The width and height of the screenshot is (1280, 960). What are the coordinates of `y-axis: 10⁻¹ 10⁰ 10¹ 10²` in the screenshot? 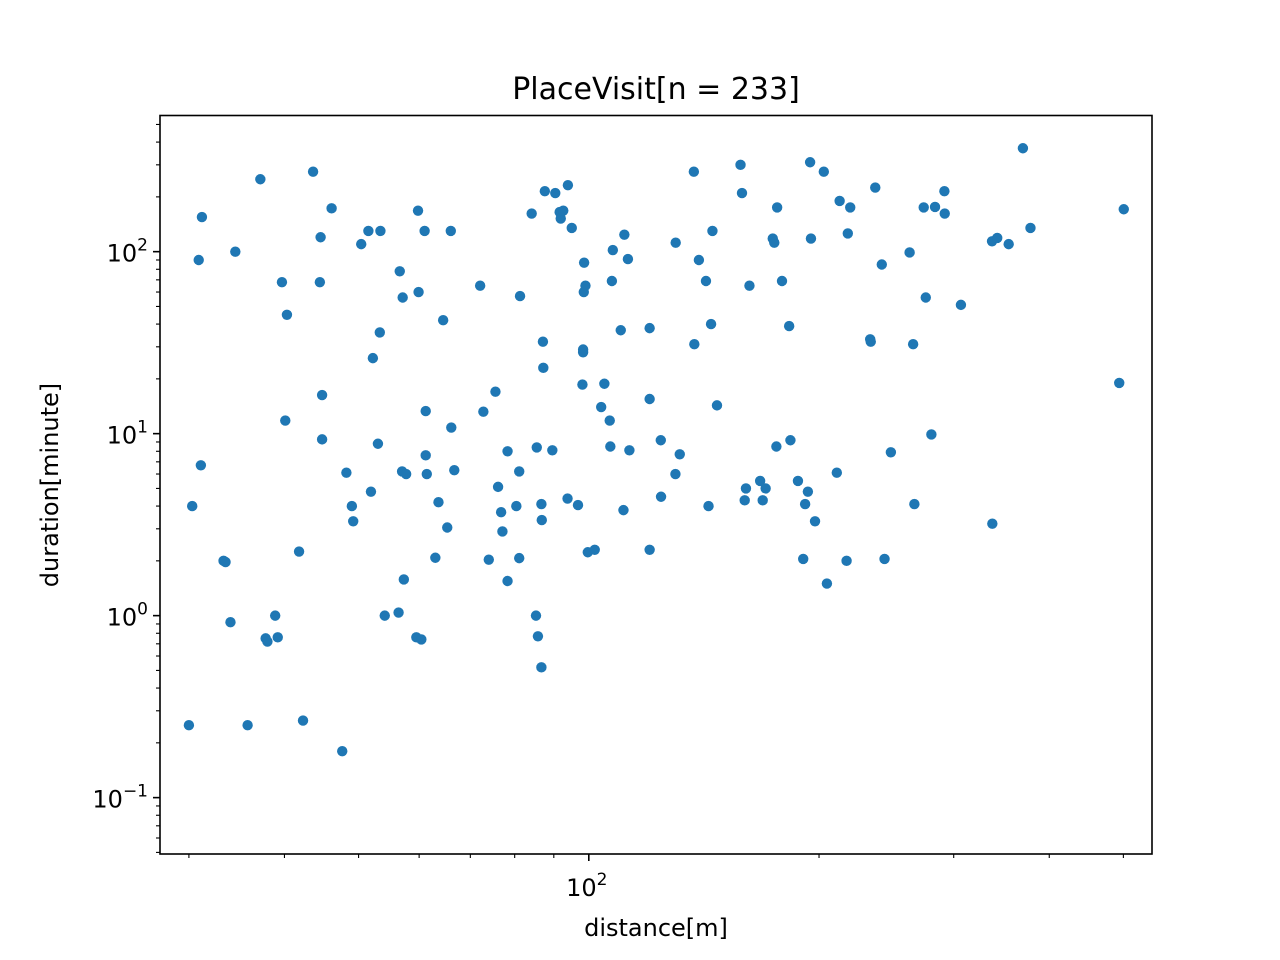 It's located at (126, 488).